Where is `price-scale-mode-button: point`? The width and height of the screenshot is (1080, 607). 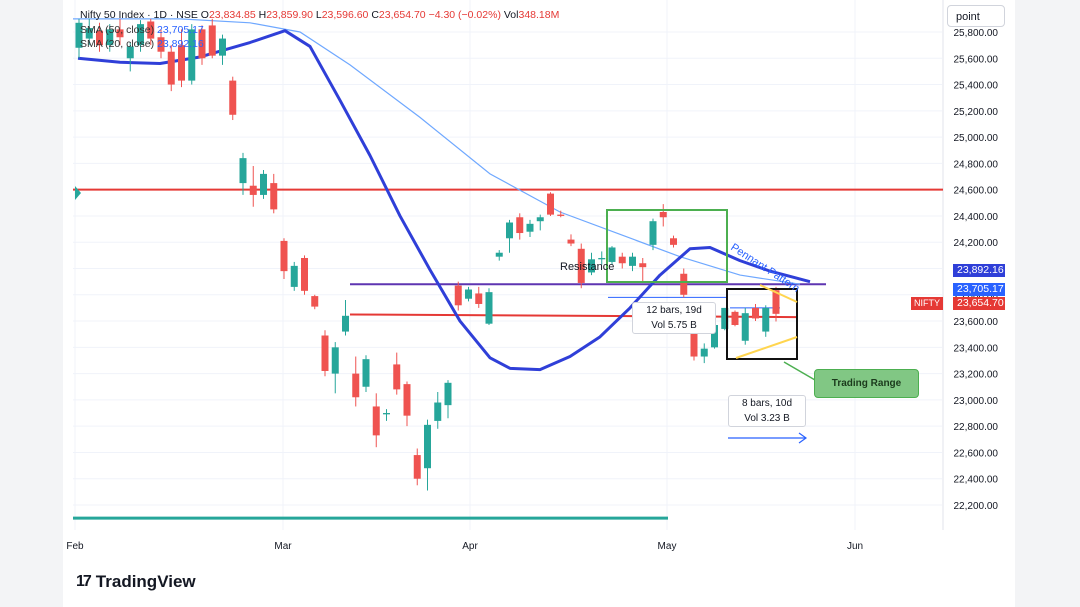
price-scale-mode-button: point is located at coordinates (976, 16).